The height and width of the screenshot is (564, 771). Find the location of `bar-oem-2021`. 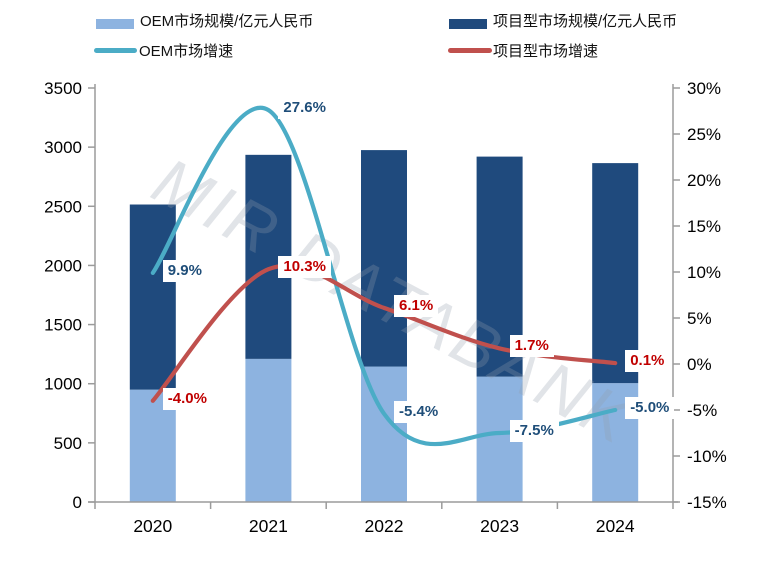

bar-oem-2021 is located at coordinates (268, 430).